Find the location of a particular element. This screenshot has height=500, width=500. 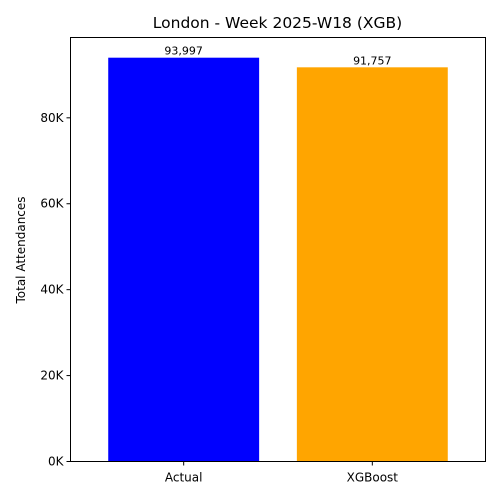

y-axis-ticks: 0K 20K 40K 60K 80K is located at coordinates (55, 290).